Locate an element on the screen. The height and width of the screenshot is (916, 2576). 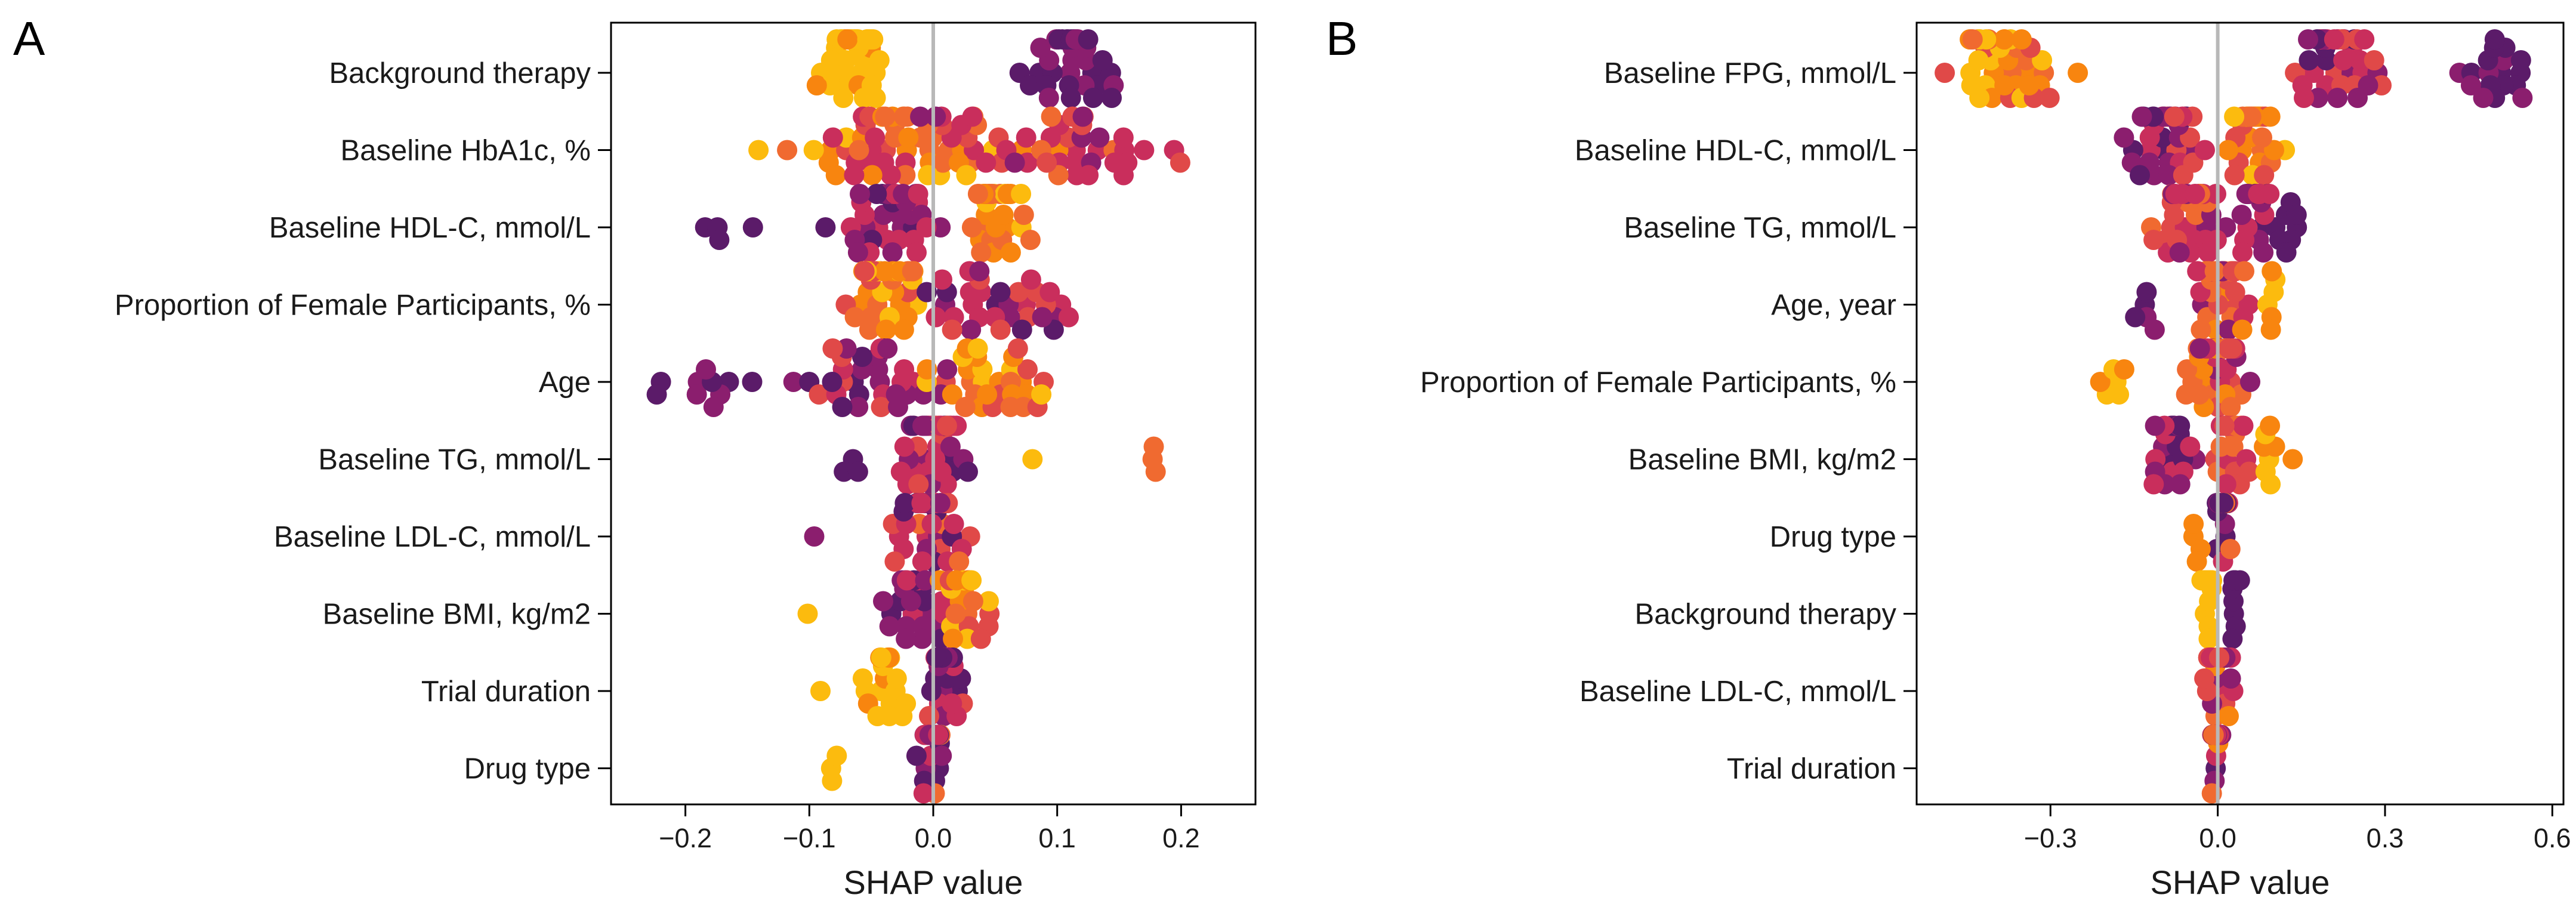
feature-label: Age, year is located at coordinates (1834, 305).